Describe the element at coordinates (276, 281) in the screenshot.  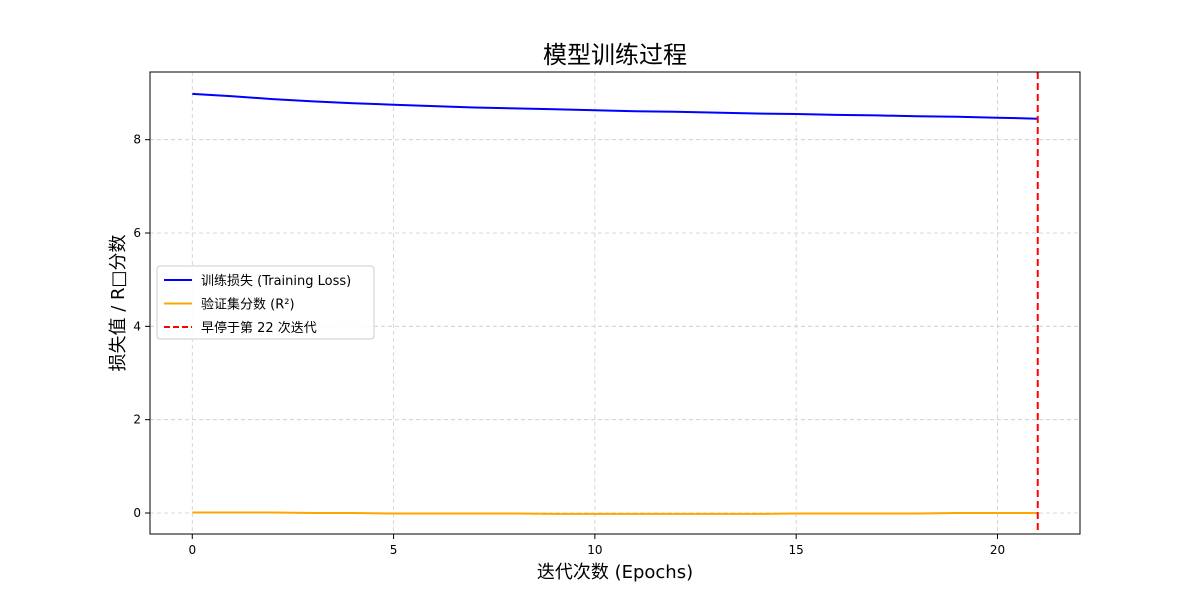
I see `legend-label: 训练损失 (Training Loss)` at that location.